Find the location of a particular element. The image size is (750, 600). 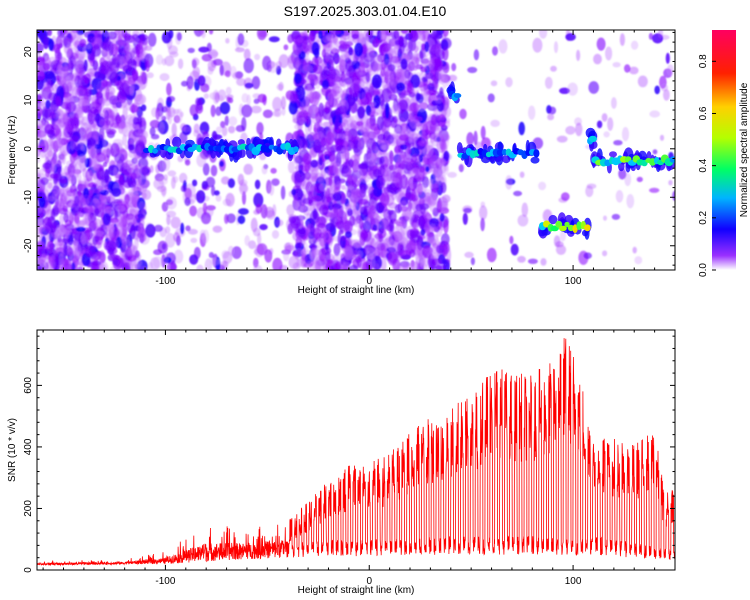

colorbar-tick-label: 0.4 is located at coordinates (703, 165).